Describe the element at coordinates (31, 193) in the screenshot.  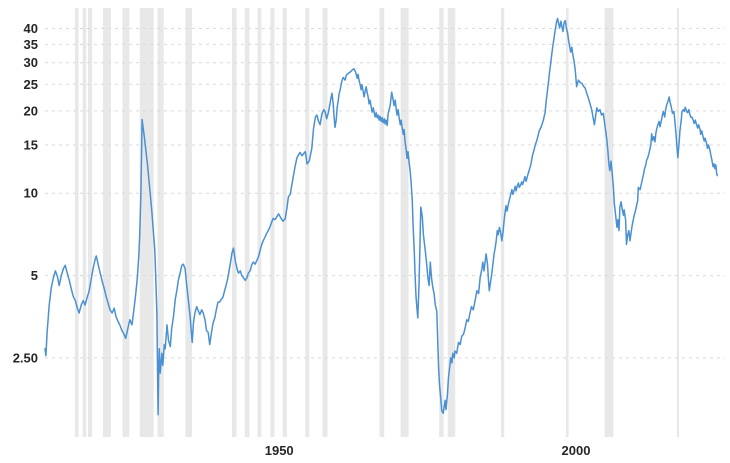
I see `y-tick-label: 10` at that location.